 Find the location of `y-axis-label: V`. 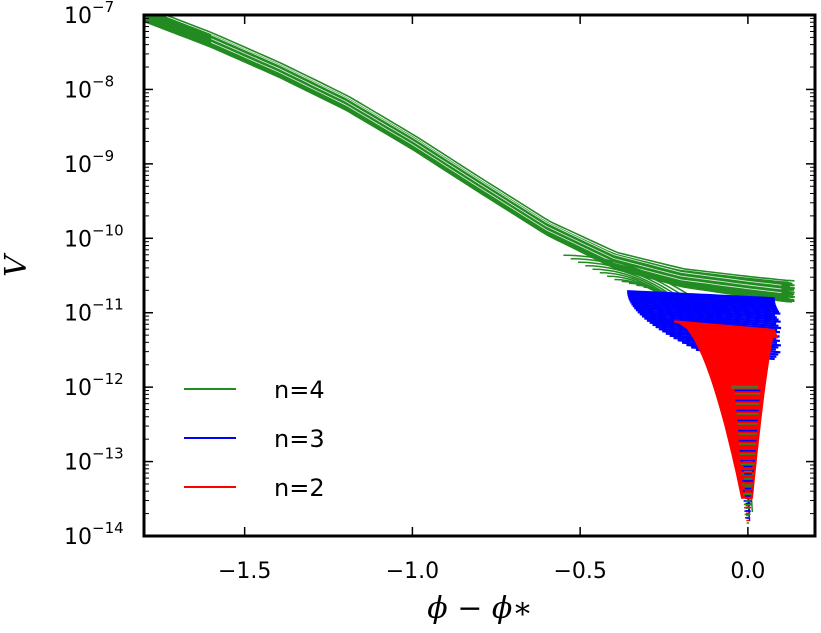

y-axis-label: V is located at coordinates (17, 264).